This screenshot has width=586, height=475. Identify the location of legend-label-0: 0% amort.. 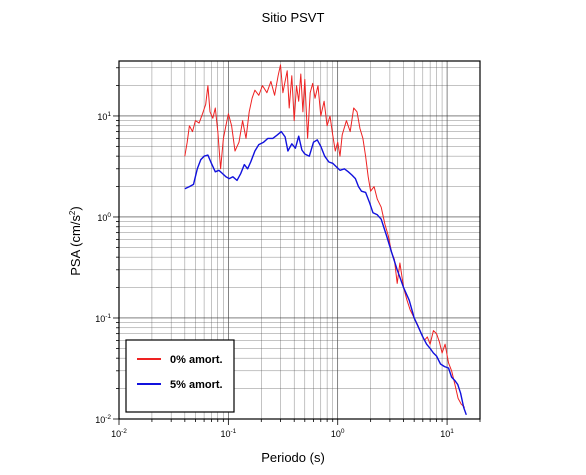
(196, 360).